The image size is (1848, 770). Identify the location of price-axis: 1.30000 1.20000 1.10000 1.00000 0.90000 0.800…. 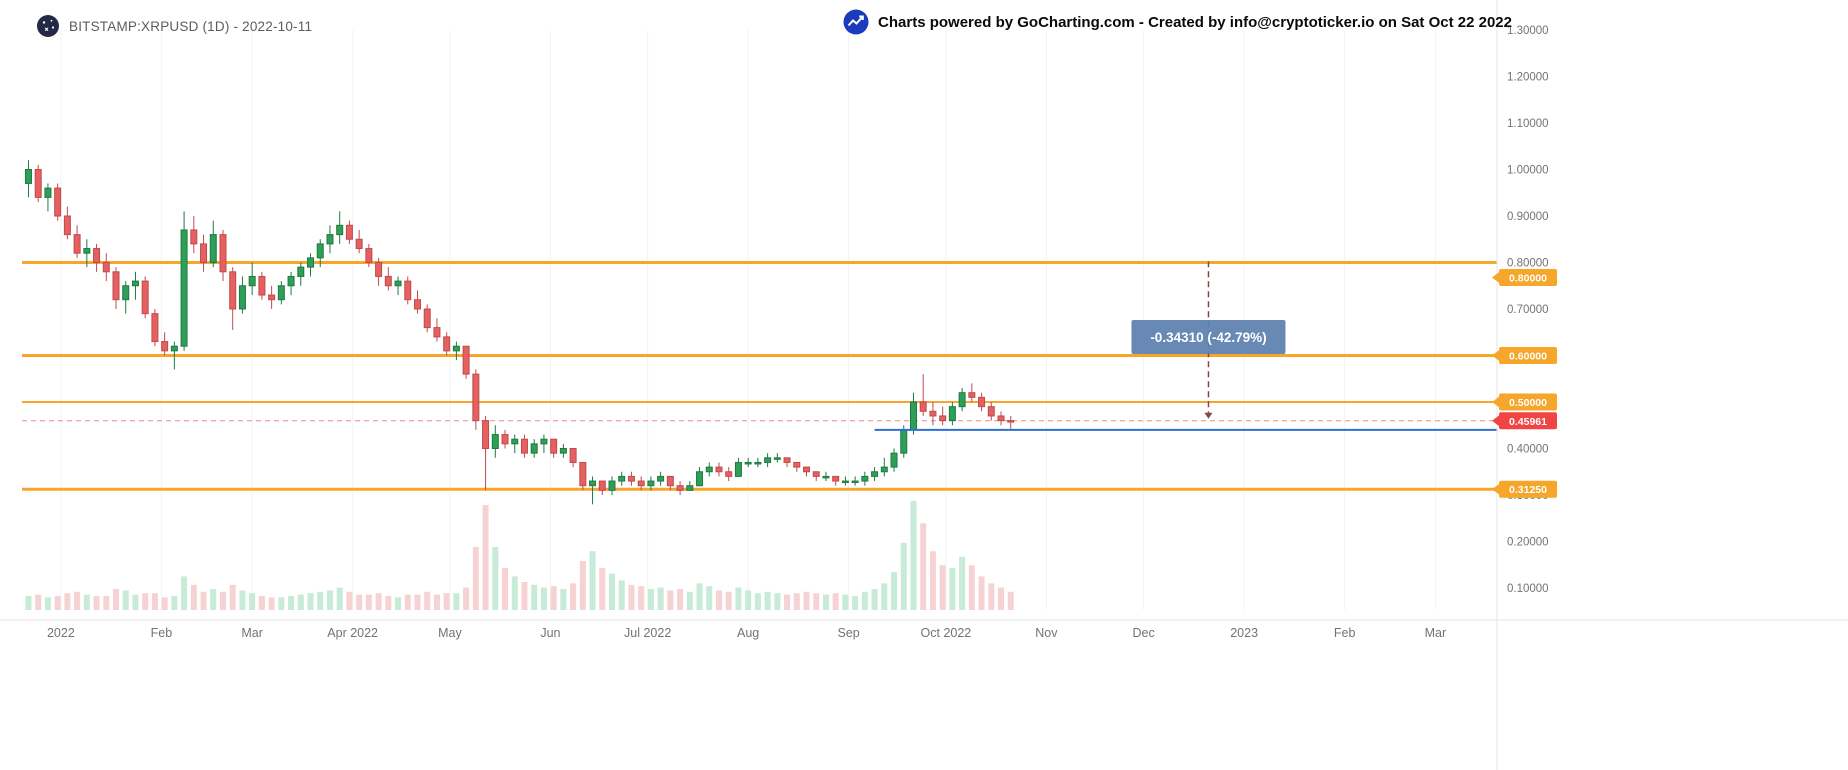
(1528, 310).